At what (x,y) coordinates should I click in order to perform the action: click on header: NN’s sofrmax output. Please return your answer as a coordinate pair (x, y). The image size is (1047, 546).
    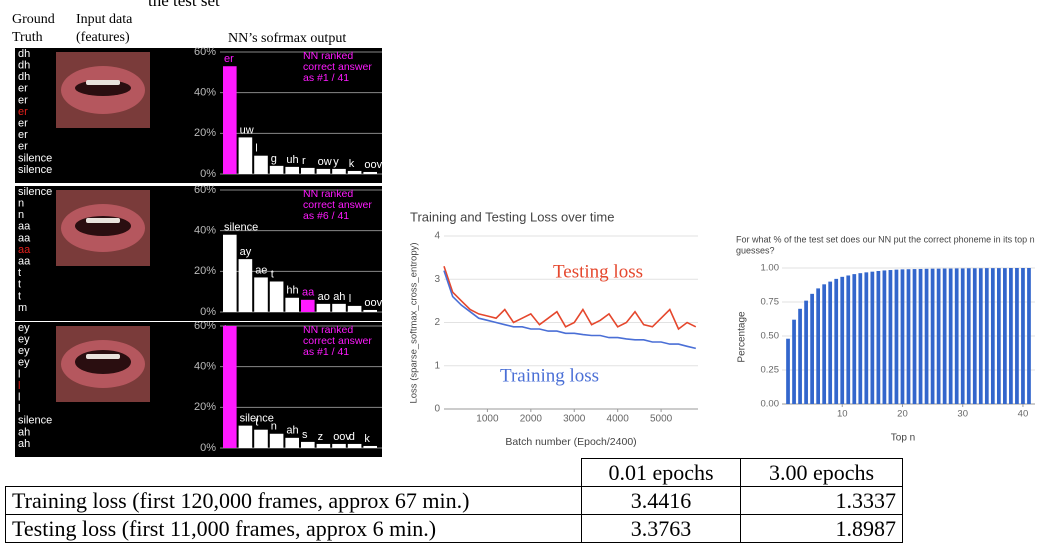
    Looking at the image, I should click on (287, 38).